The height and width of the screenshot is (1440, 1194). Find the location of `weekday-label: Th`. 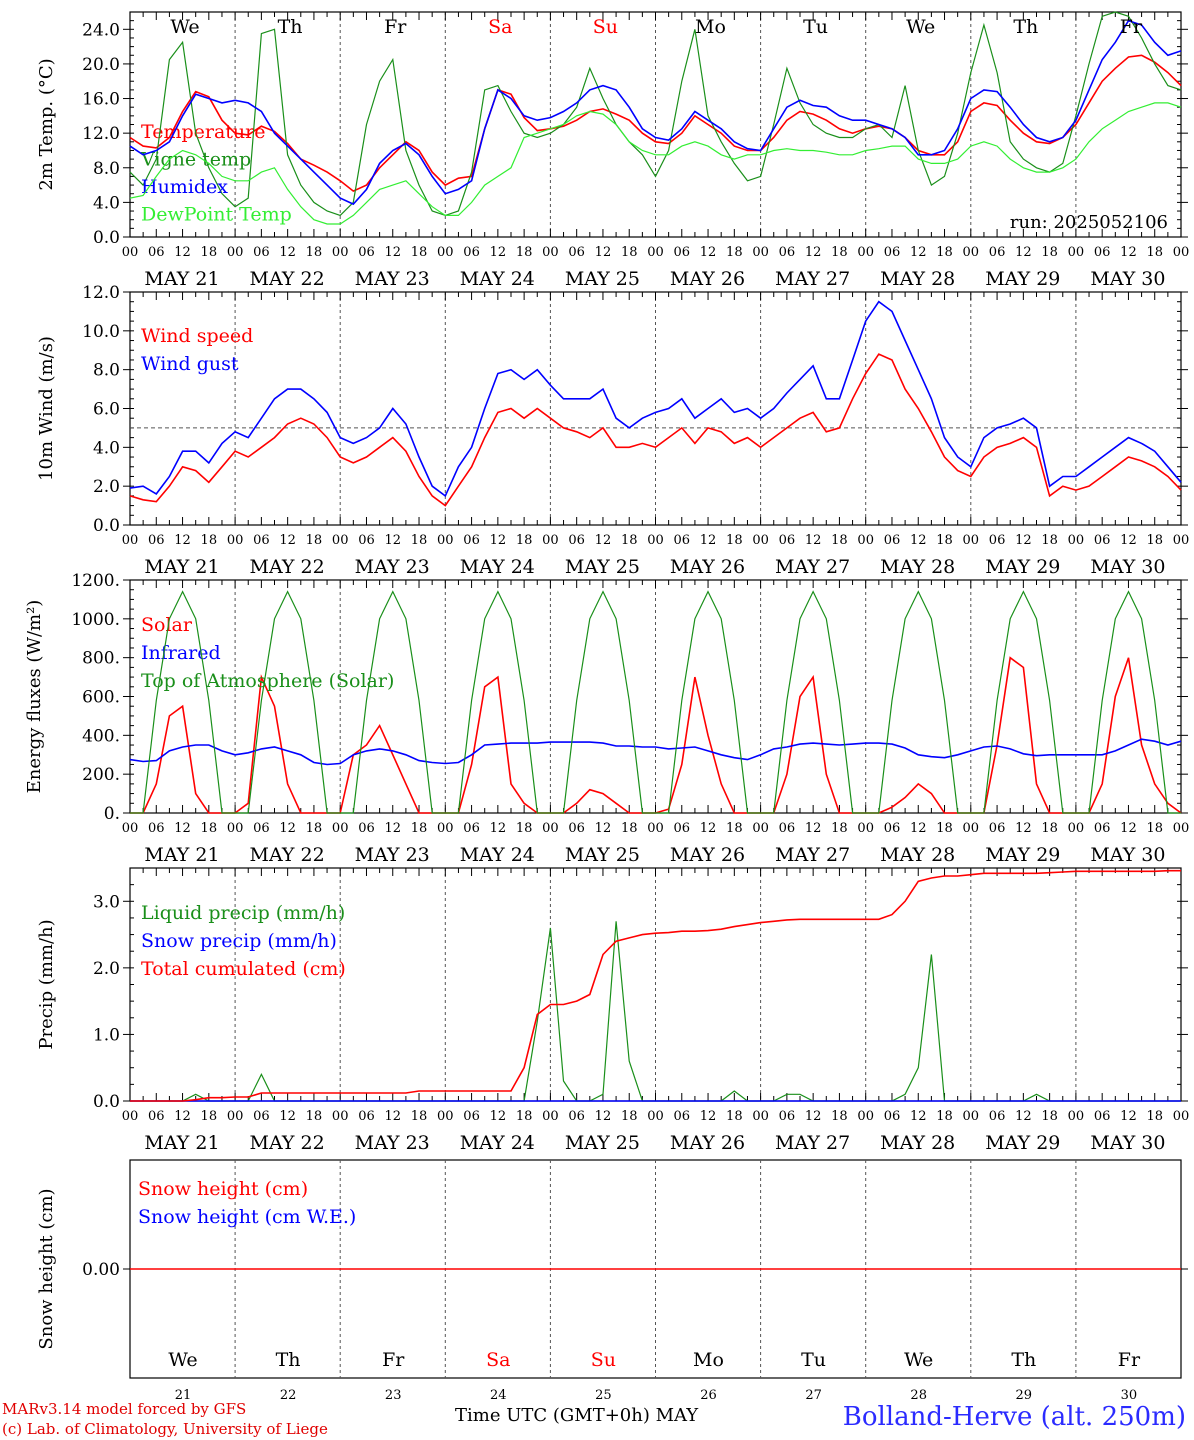

weekday-label: Th is located at coordinates (290, 27).